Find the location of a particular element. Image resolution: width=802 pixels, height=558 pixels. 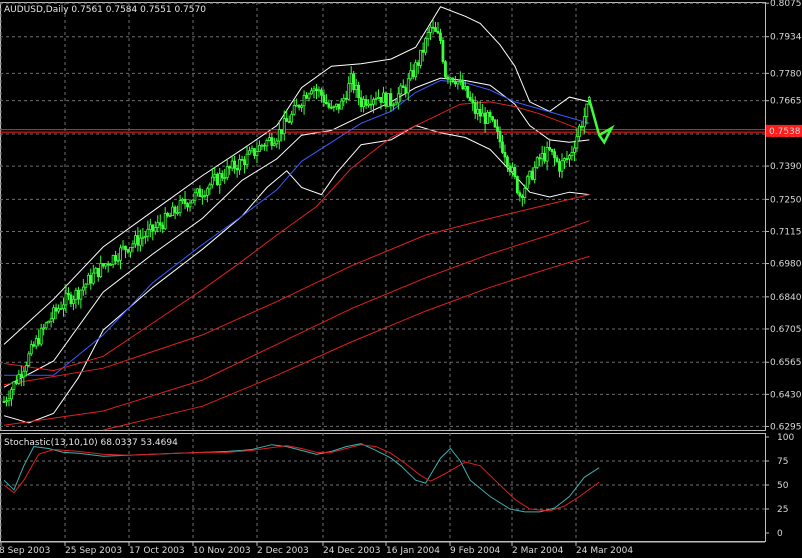

time-axis-label-9: 24 Mar 2004 is located at coordinates (604, 551).